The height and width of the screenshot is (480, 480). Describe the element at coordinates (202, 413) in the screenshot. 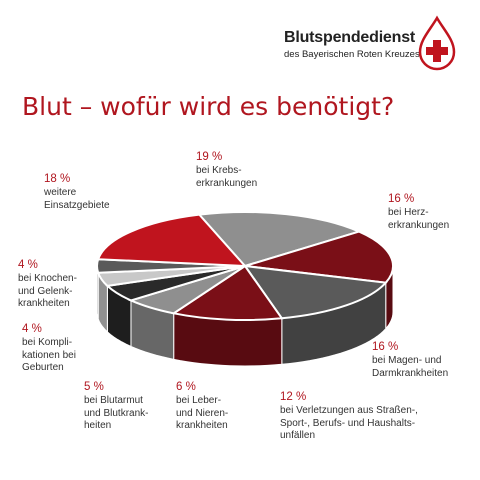

I see `text-liver: bei Leber- und Nieren- krankheiten` at that location.